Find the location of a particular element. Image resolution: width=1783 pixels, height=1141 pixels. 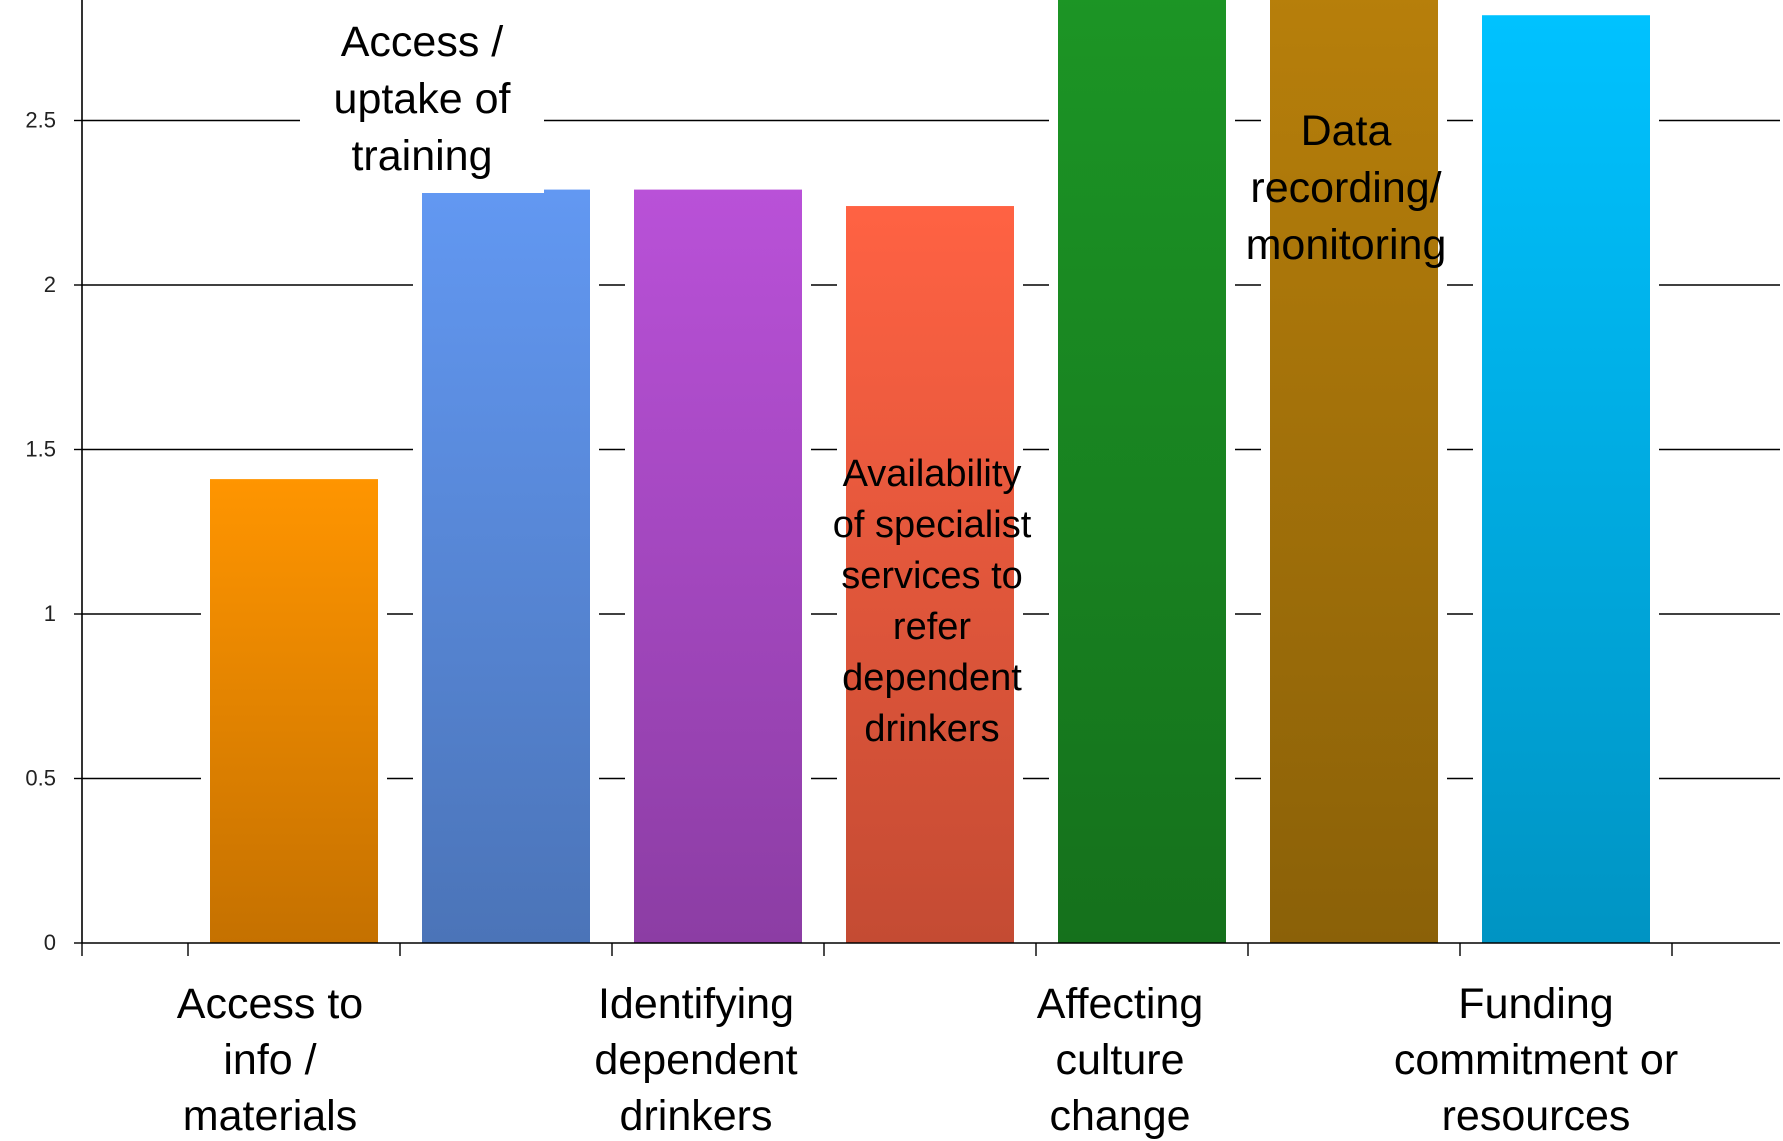

category-label: Access to info / materials is located at coordinates (270, 1060).